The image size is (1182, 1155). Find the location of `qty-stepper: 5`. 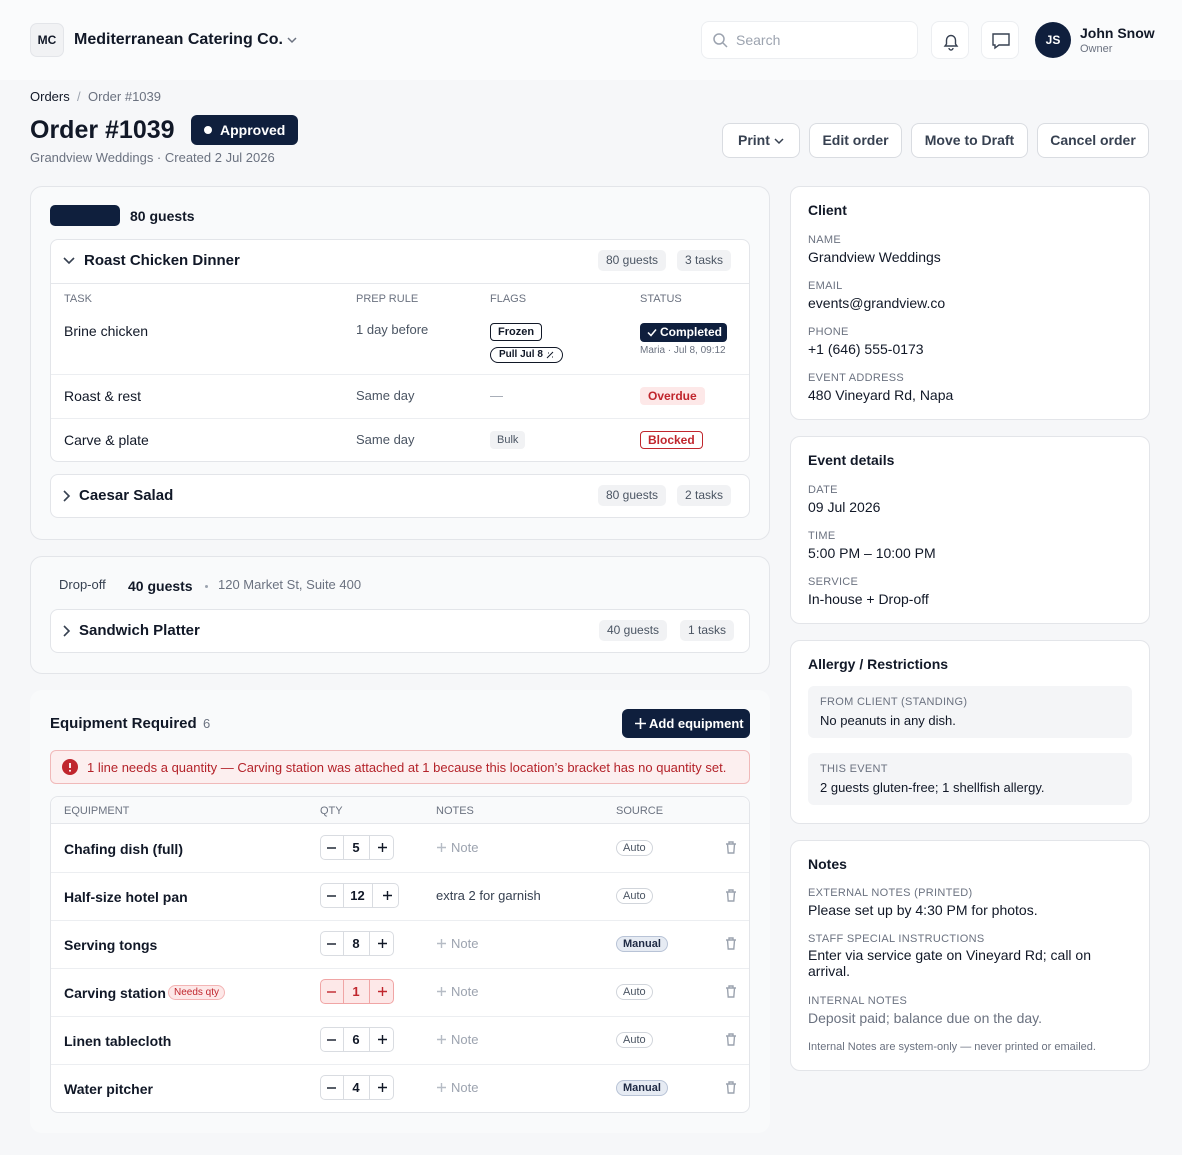

qty-stepper: 5 is located at coordinates (357, 847).